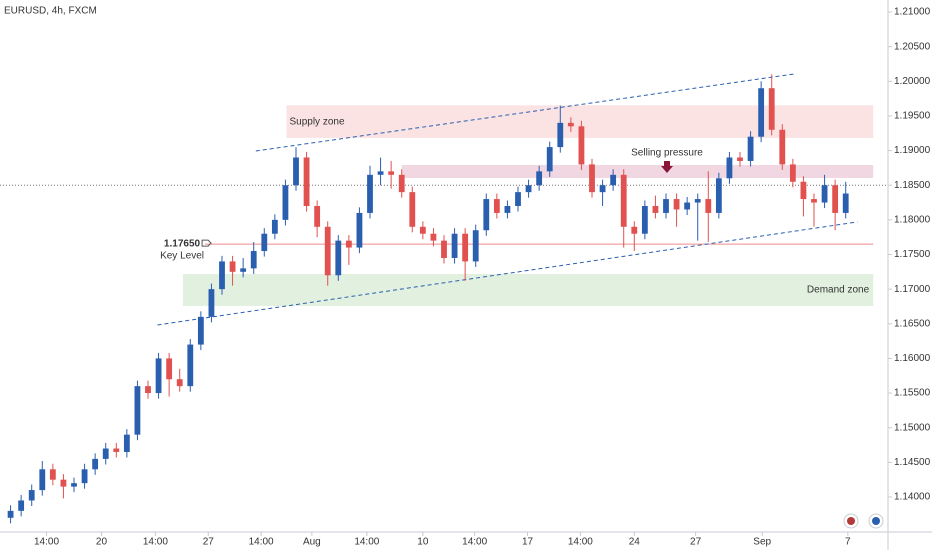 Image resolution: width=932 pixels, height=550 pixels. I want to click on x-tick-label: 27, so click(696, 542).